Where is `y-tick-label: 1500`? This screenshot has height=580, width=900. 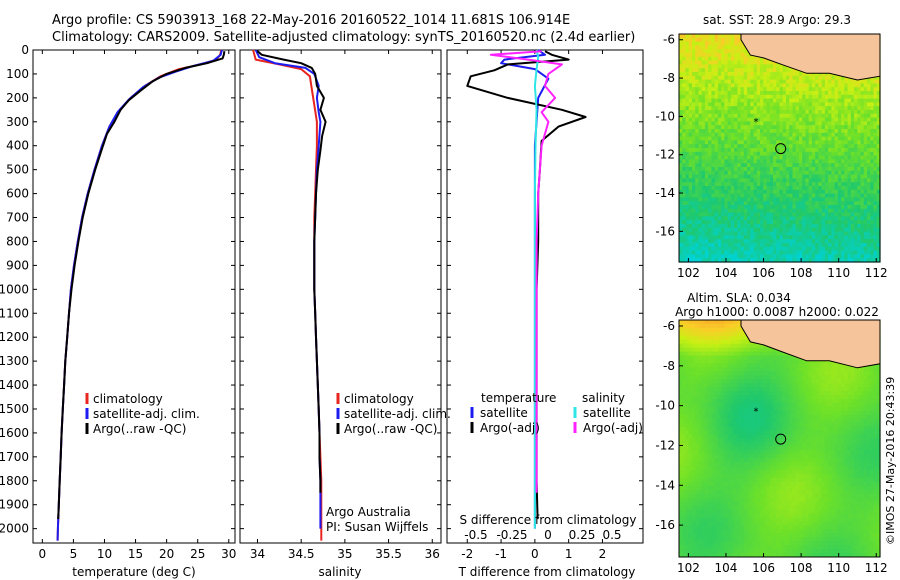 y-tick-label: 1500 is located at coordinates (14, 409).